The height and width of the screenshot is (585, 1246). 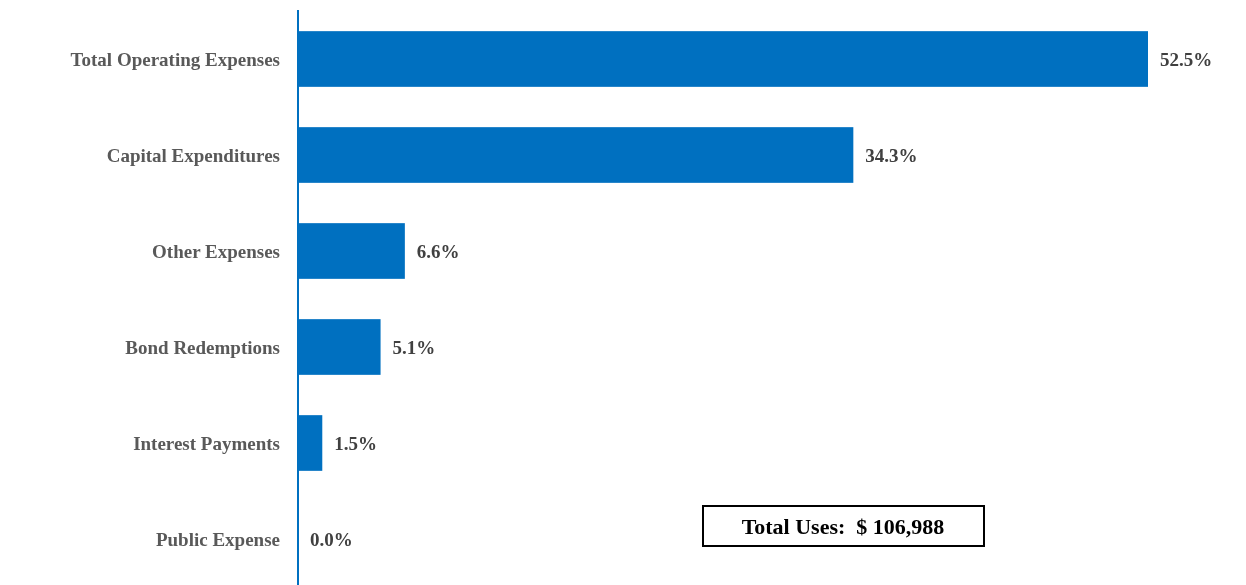 What do you see at coordinates (193, 155) in the screenshot?
I see `y-tick-label: Capital Expenditures` at bounding box center [193, 155].